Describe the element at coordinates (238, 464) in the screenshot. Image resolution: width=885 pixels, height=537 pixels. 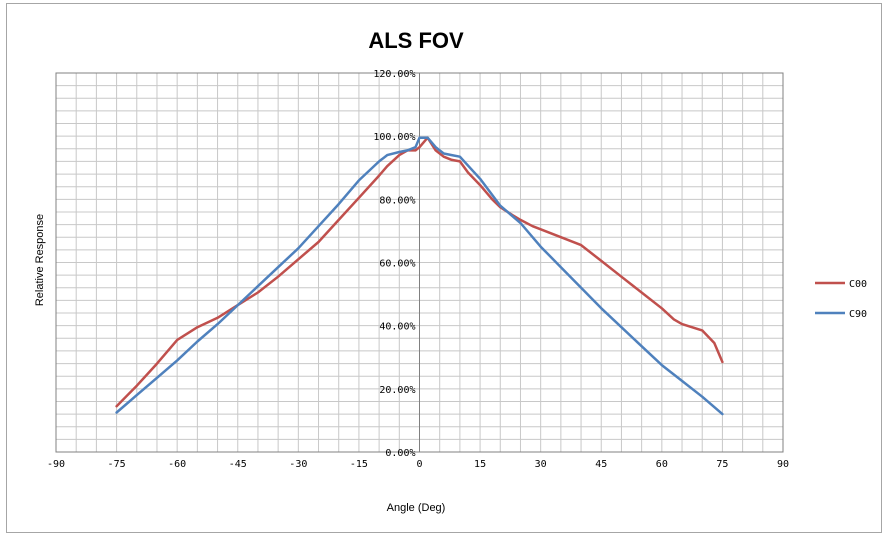
I see `x-tick-label: -45` at that location.